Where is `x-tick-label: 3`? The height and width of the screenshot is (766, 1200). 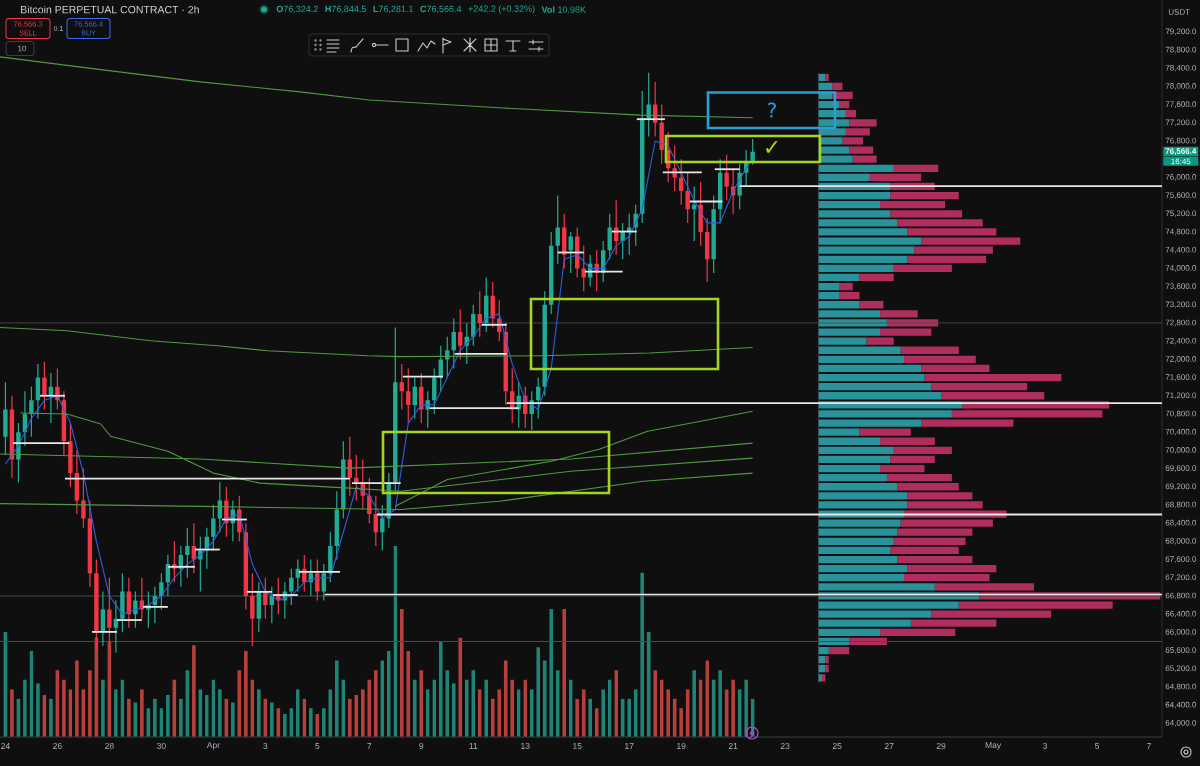
x-tick-label: 3 is located at coordinates (1045, 745).